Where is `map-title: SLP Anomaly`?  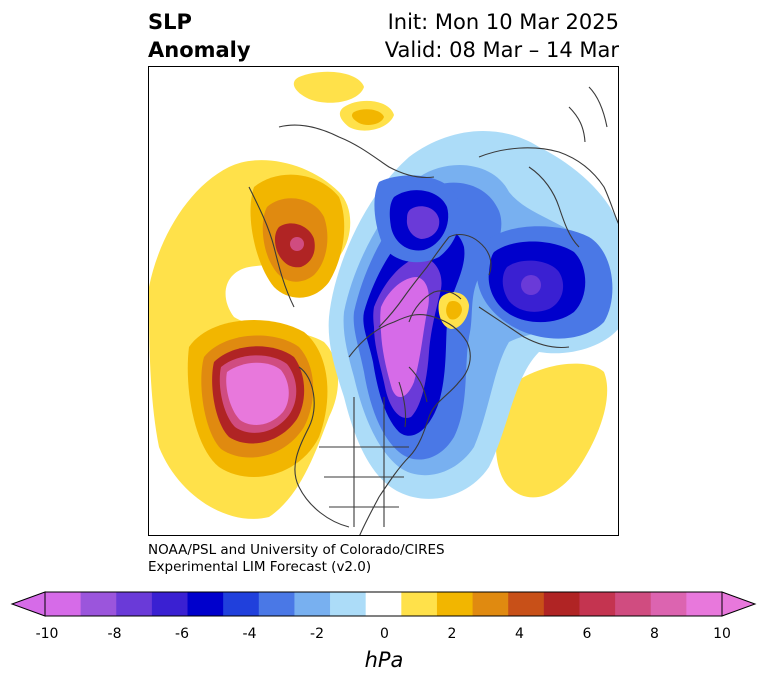
map-title: SLP Anomaly is located at coordinates (199, 36).